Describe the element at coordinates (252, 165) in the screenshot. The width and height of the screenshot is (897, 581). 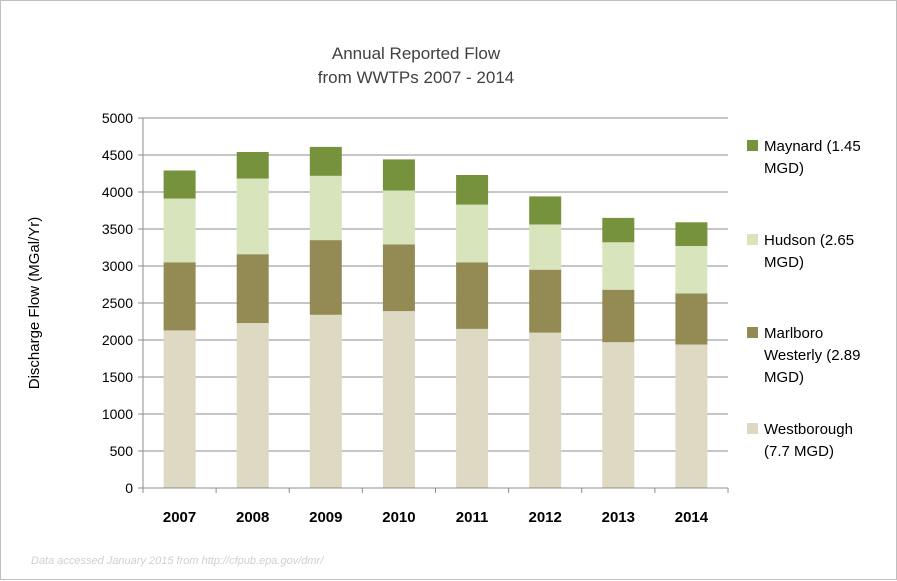
I see `bar-segment-2008-s3` at that location.